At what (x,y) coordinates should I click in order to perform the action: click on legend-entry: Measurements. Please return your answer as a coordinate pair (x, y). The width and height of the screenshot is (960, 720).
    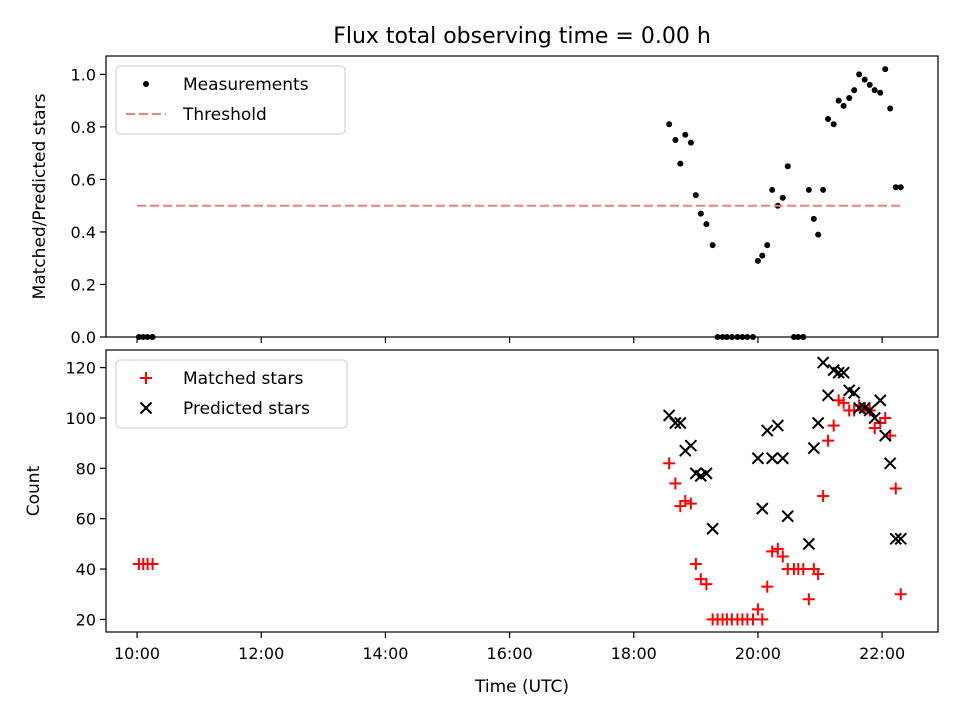
    Looking at the image, I should click on (226, 85).